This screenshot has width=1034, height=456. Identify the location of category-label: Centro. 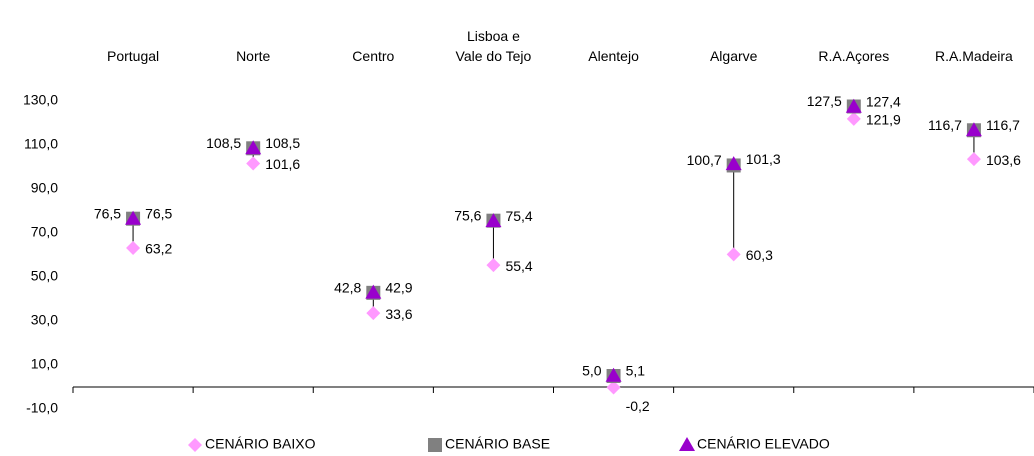
(373, 56).